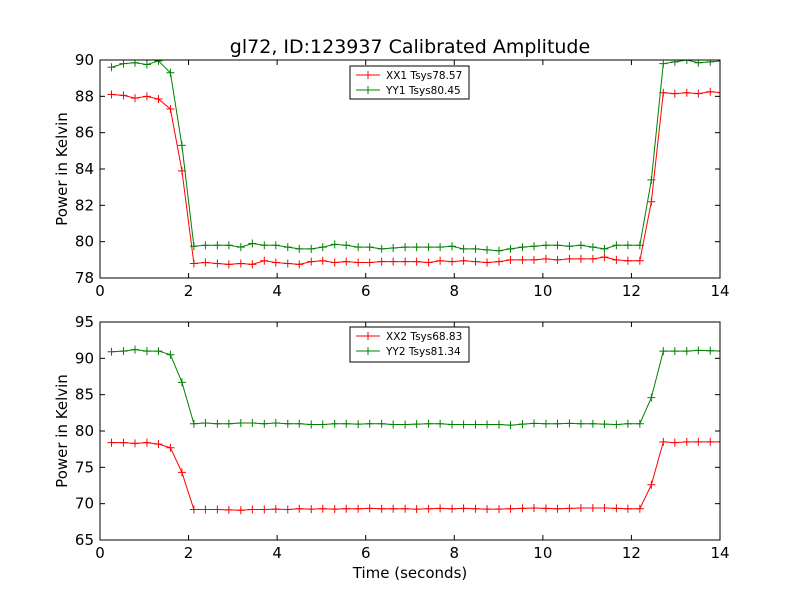  Describe the element at coordinates (410, 573) in the screenshot. I see `x-axis-label: Time (seconds)` at that location.